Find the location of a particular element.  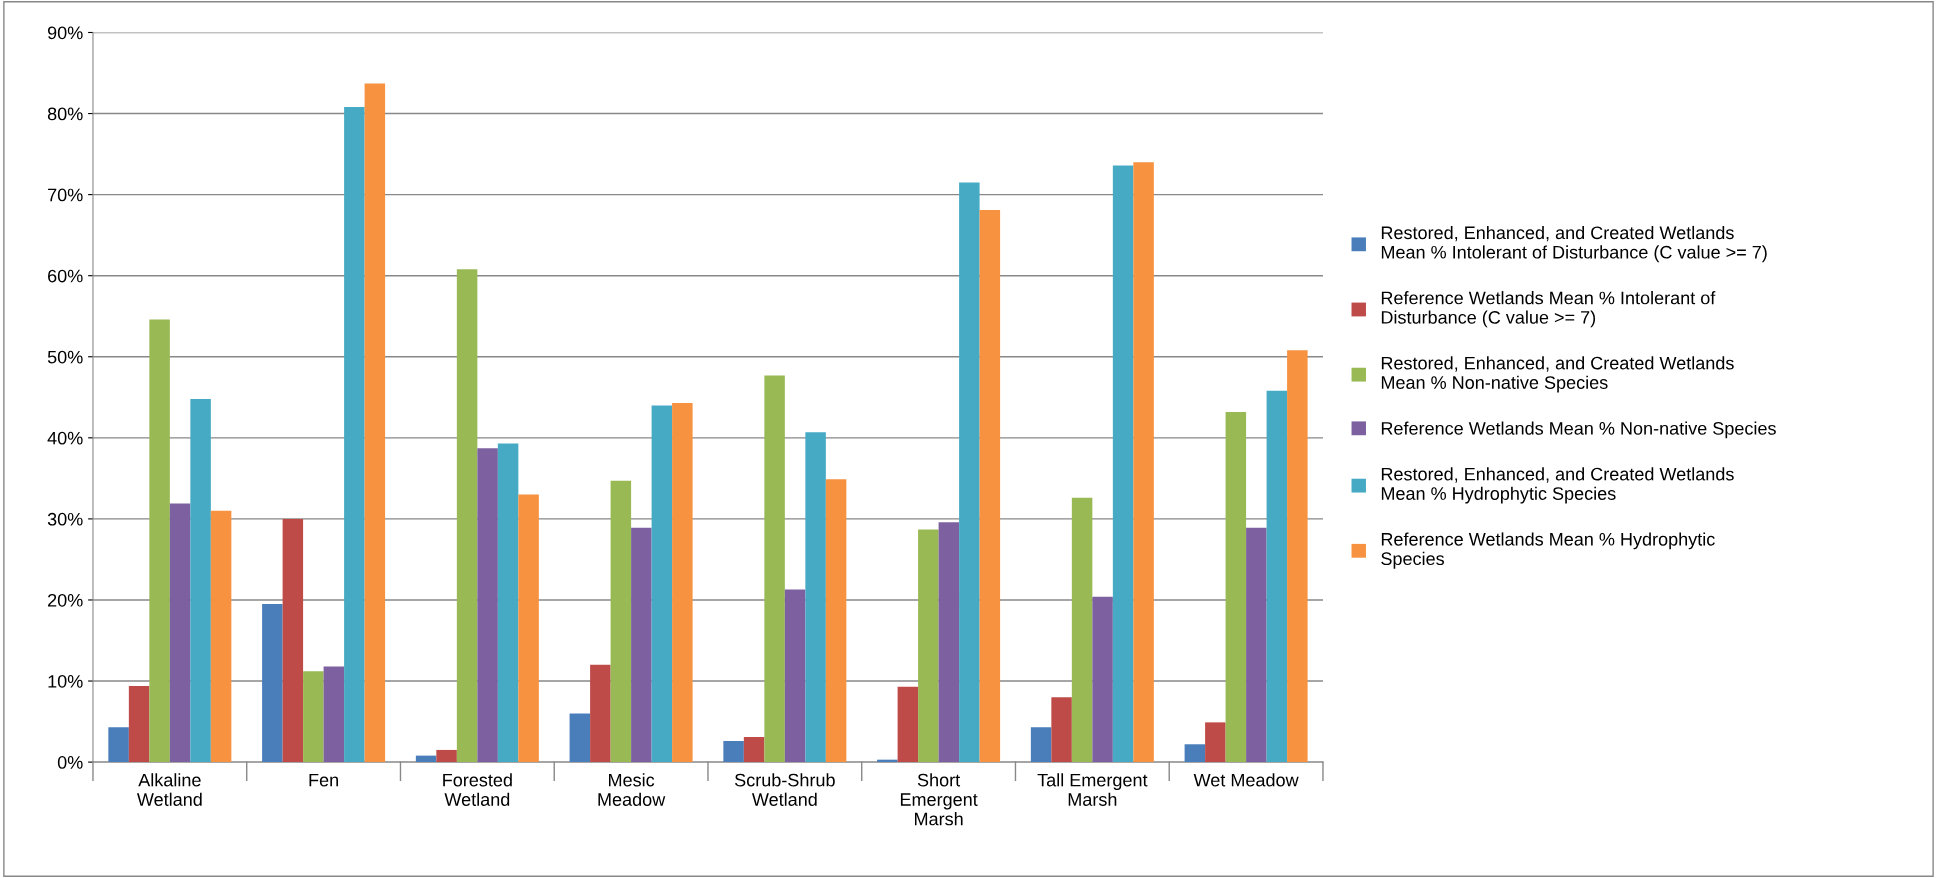

x-tick-label: Scrub-Shrub Wetland is located at coordinates (784, 789).